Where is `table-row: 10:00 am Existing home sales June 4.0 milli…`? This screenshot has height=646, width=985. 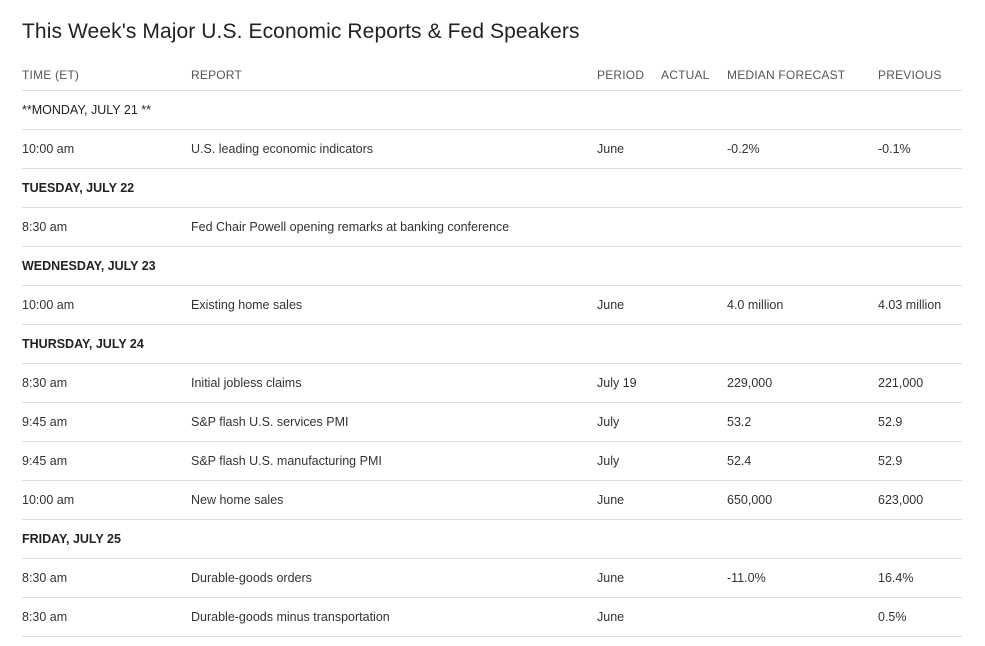
table-row: 10:00 am Existing home sales June 4.0 milli… is located at coordinates (492, 305).